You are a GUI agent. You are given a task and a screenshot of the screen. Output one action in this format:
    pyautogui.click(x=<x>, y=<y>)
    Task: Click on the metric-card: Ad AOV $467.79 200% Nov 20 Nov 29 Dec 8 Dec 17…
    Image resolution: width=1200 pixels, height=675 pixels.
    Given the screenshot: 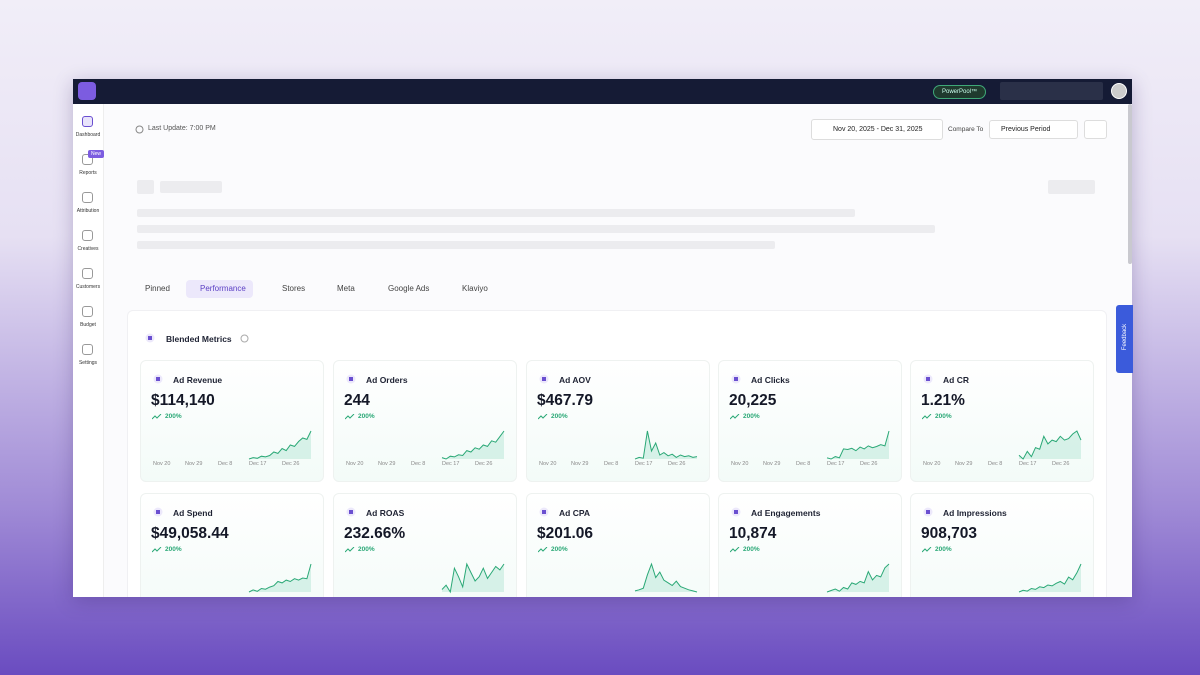 What is the action you would take?
    pyautogui.click(x=618, y=421)
    